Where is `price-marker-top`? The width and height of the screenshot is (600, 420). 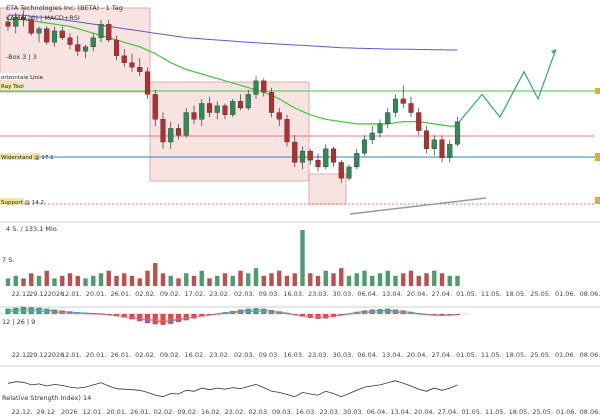 price-marker-top is located at coordinates (597, 91).